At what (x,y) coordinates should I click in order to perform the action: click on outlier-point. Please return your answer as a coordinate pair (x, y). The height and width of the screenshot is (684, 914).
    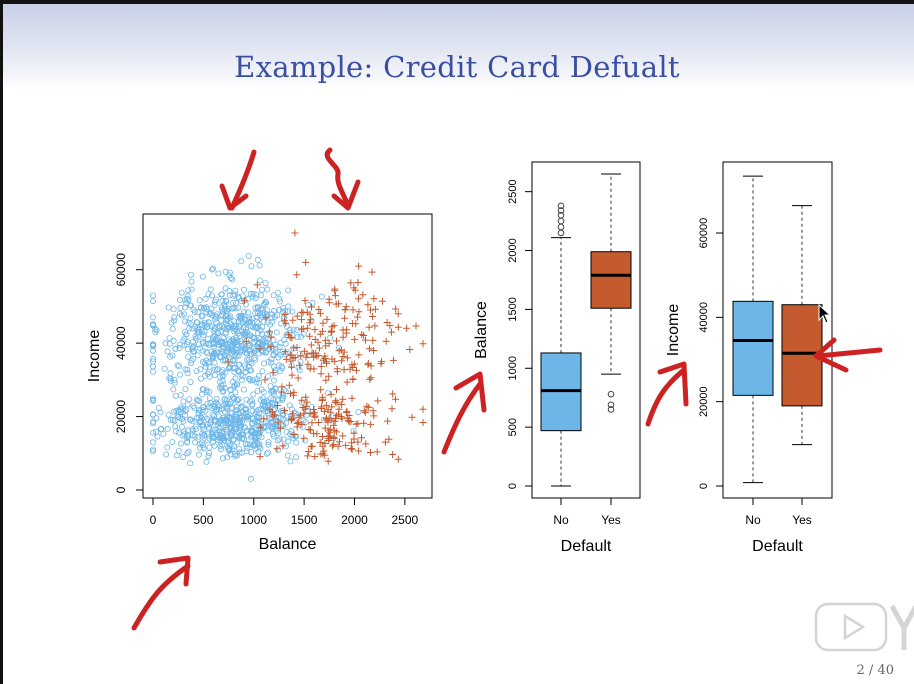
    Looking at the image, I should click on (561, 210).